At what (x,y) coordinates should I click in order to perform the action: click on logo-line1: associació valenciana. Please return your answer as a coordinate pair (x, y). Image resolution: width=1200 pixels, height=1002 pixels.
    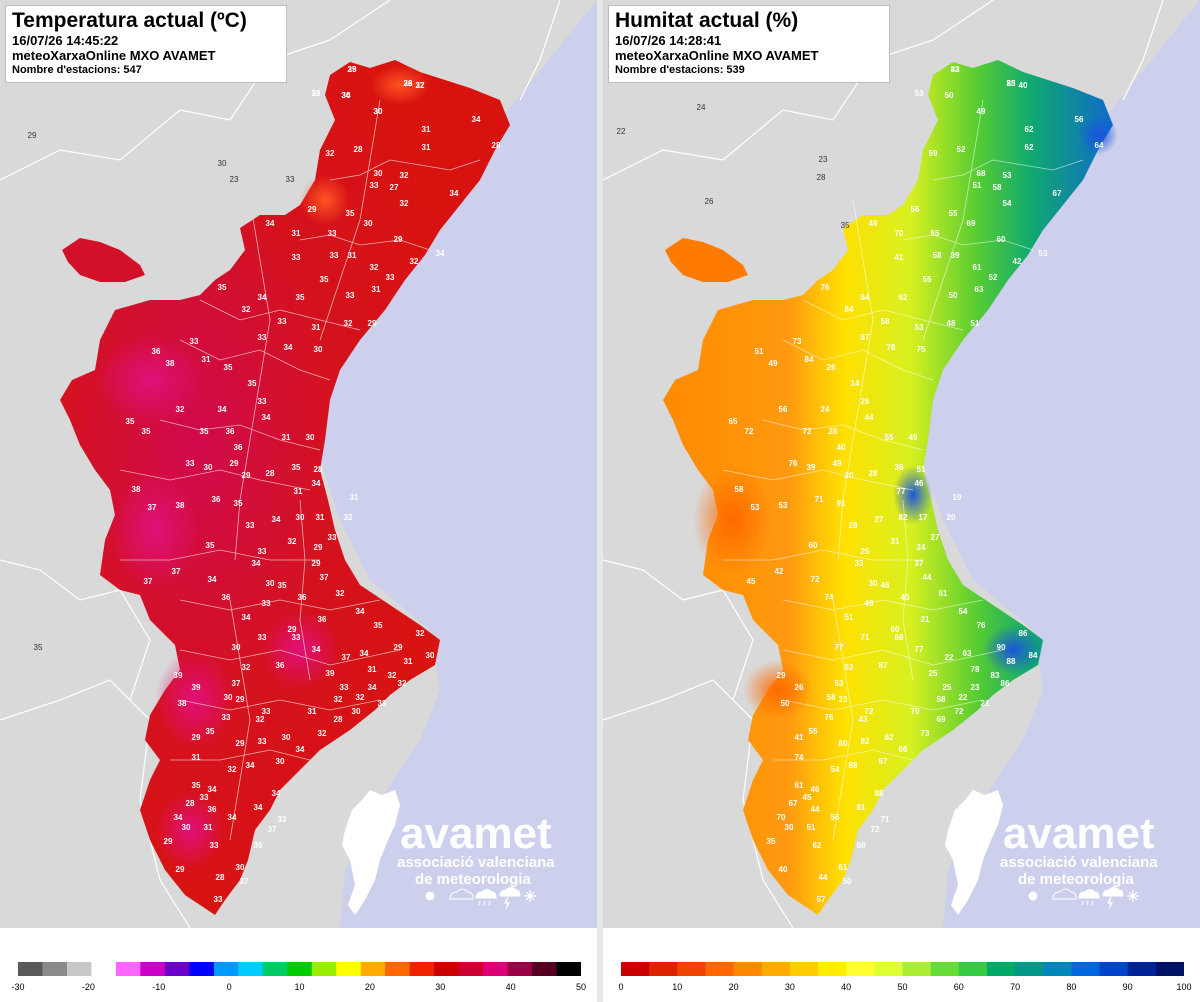
    Looking at the image, I should click on (476, 862).